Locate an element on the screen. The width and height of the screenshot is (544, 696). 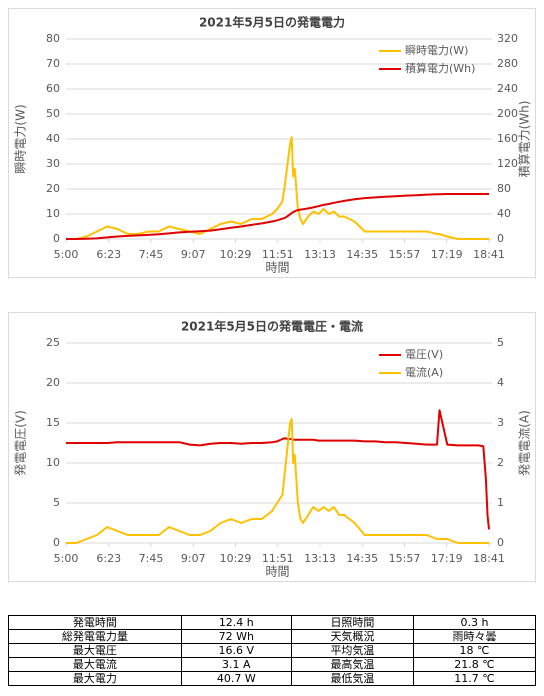
y2-tick-label: 240 is located at coordinates (507, 88).